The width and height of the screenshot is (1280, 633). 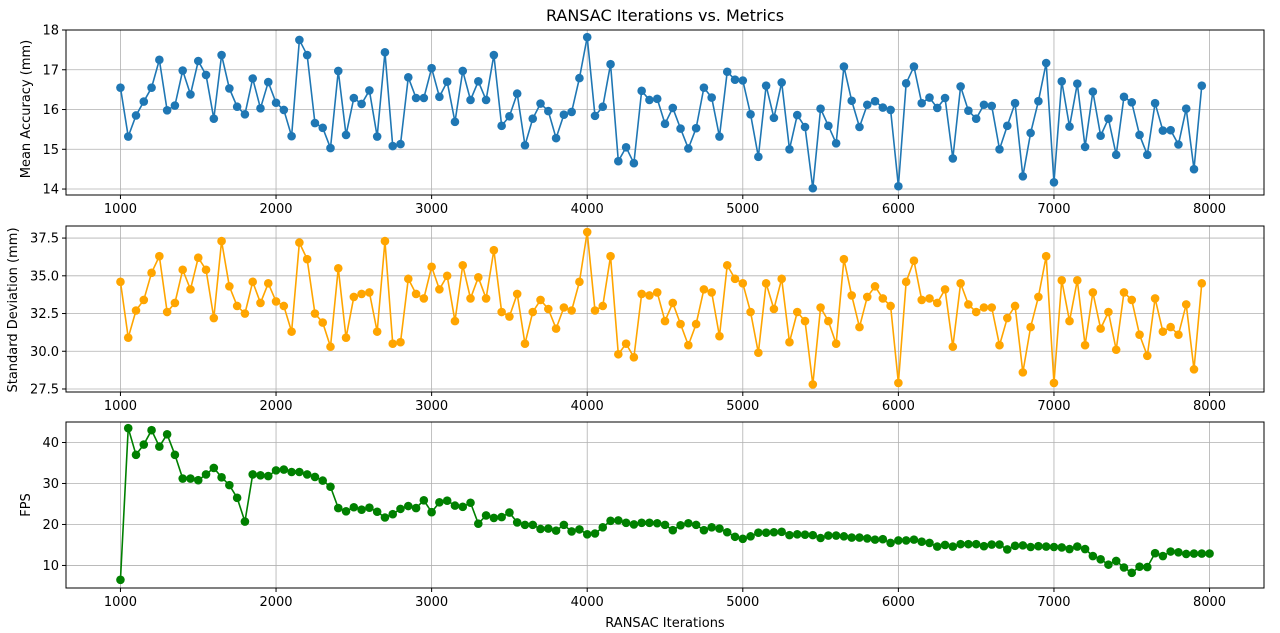 What do you see at coordinates (13, 309) in the screenshot?
I see `ylabel-std-deviation: Standard Deviation (mm)` at bounding box center [13, 309].